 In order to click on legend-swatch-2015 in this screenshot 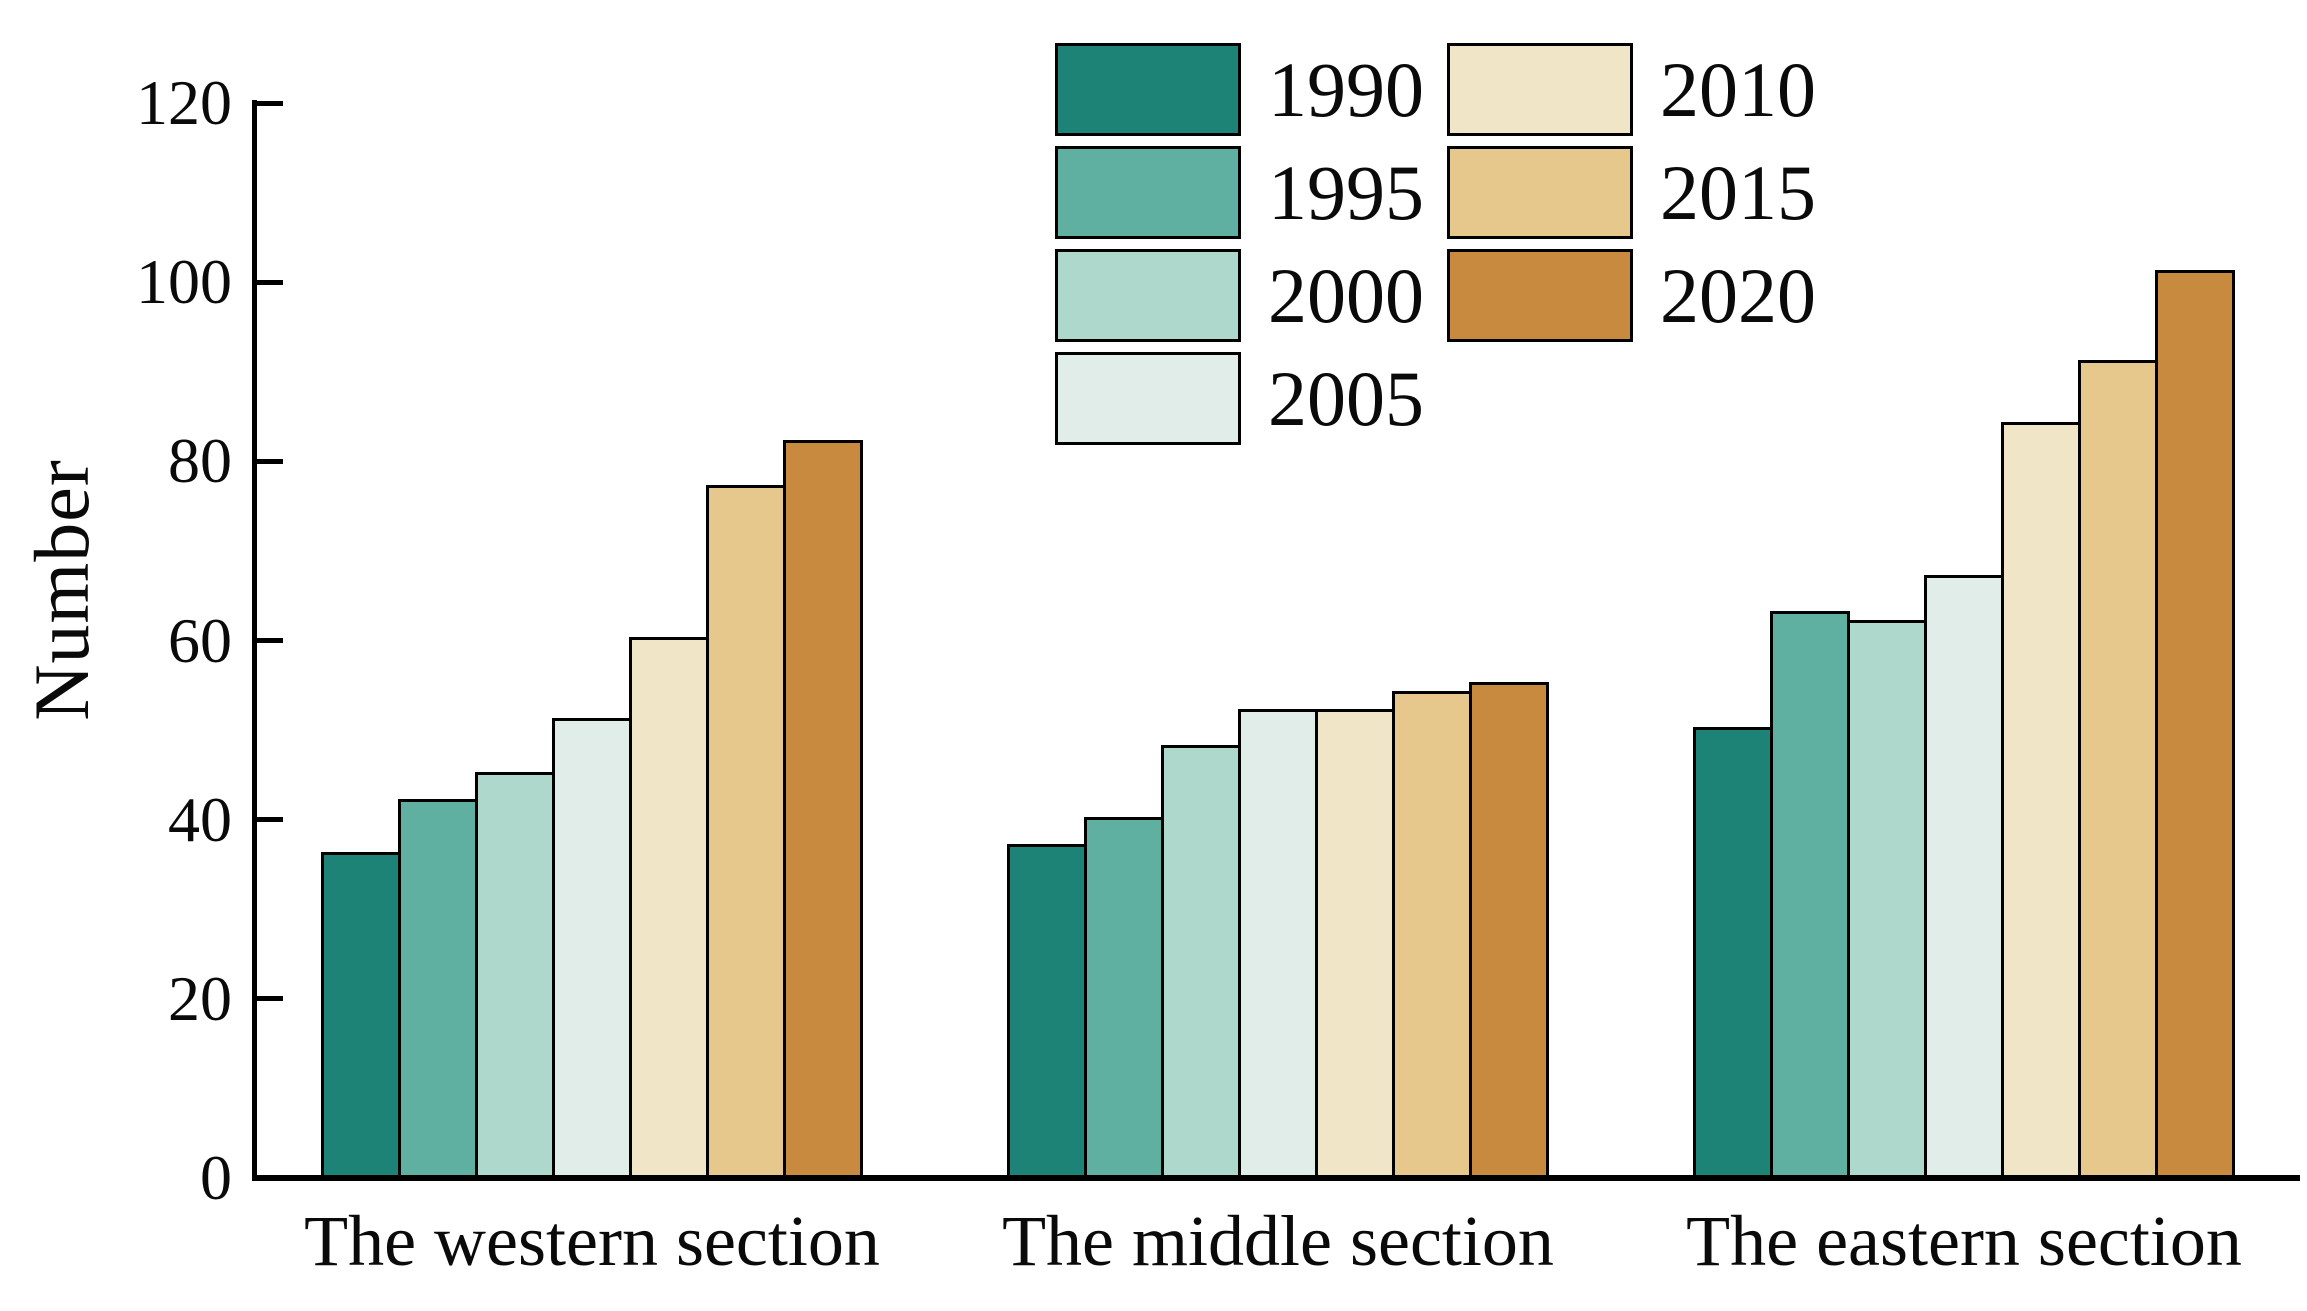, I will do `click(1540, 192)`.